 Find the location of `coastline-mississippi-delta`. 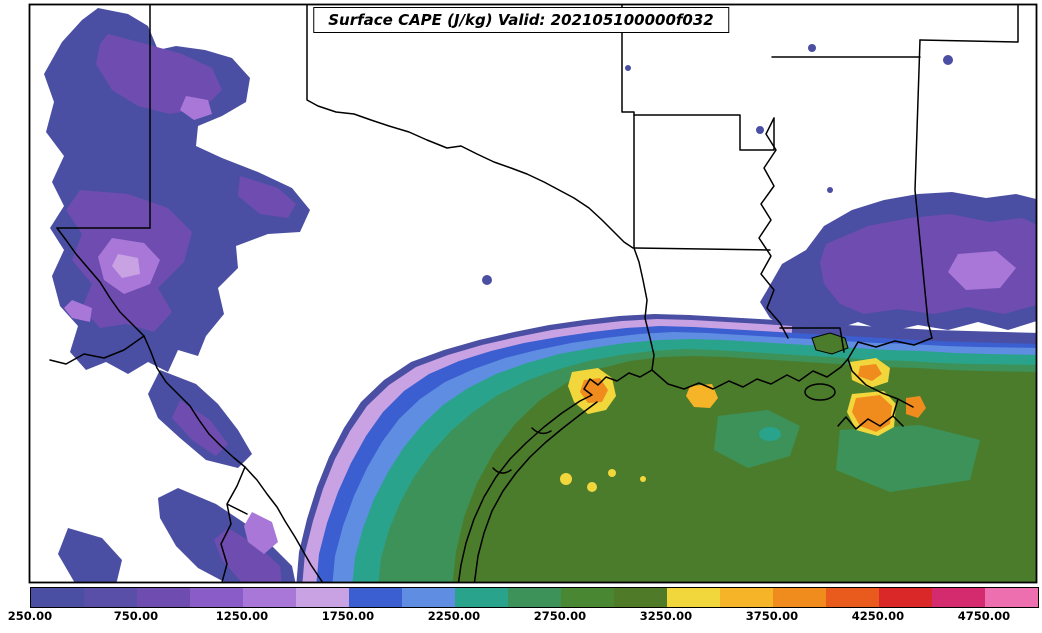

coastline-mississippi-delta is located at coordinates (875, 394).